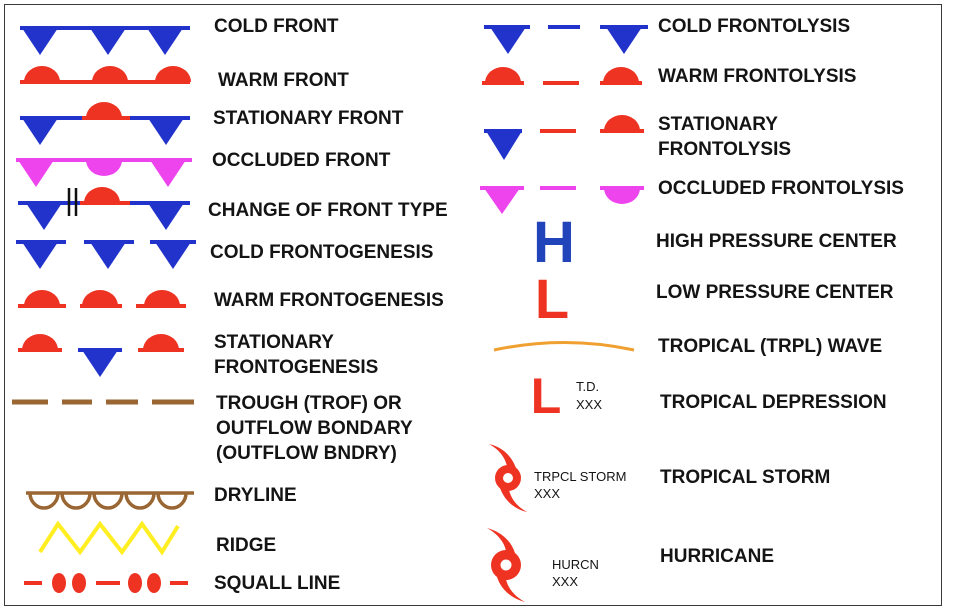  What do you see at coordinates (105, 123) in the screenshot?
I see `stationary-front-symbol` at bounding box center [105, 123].